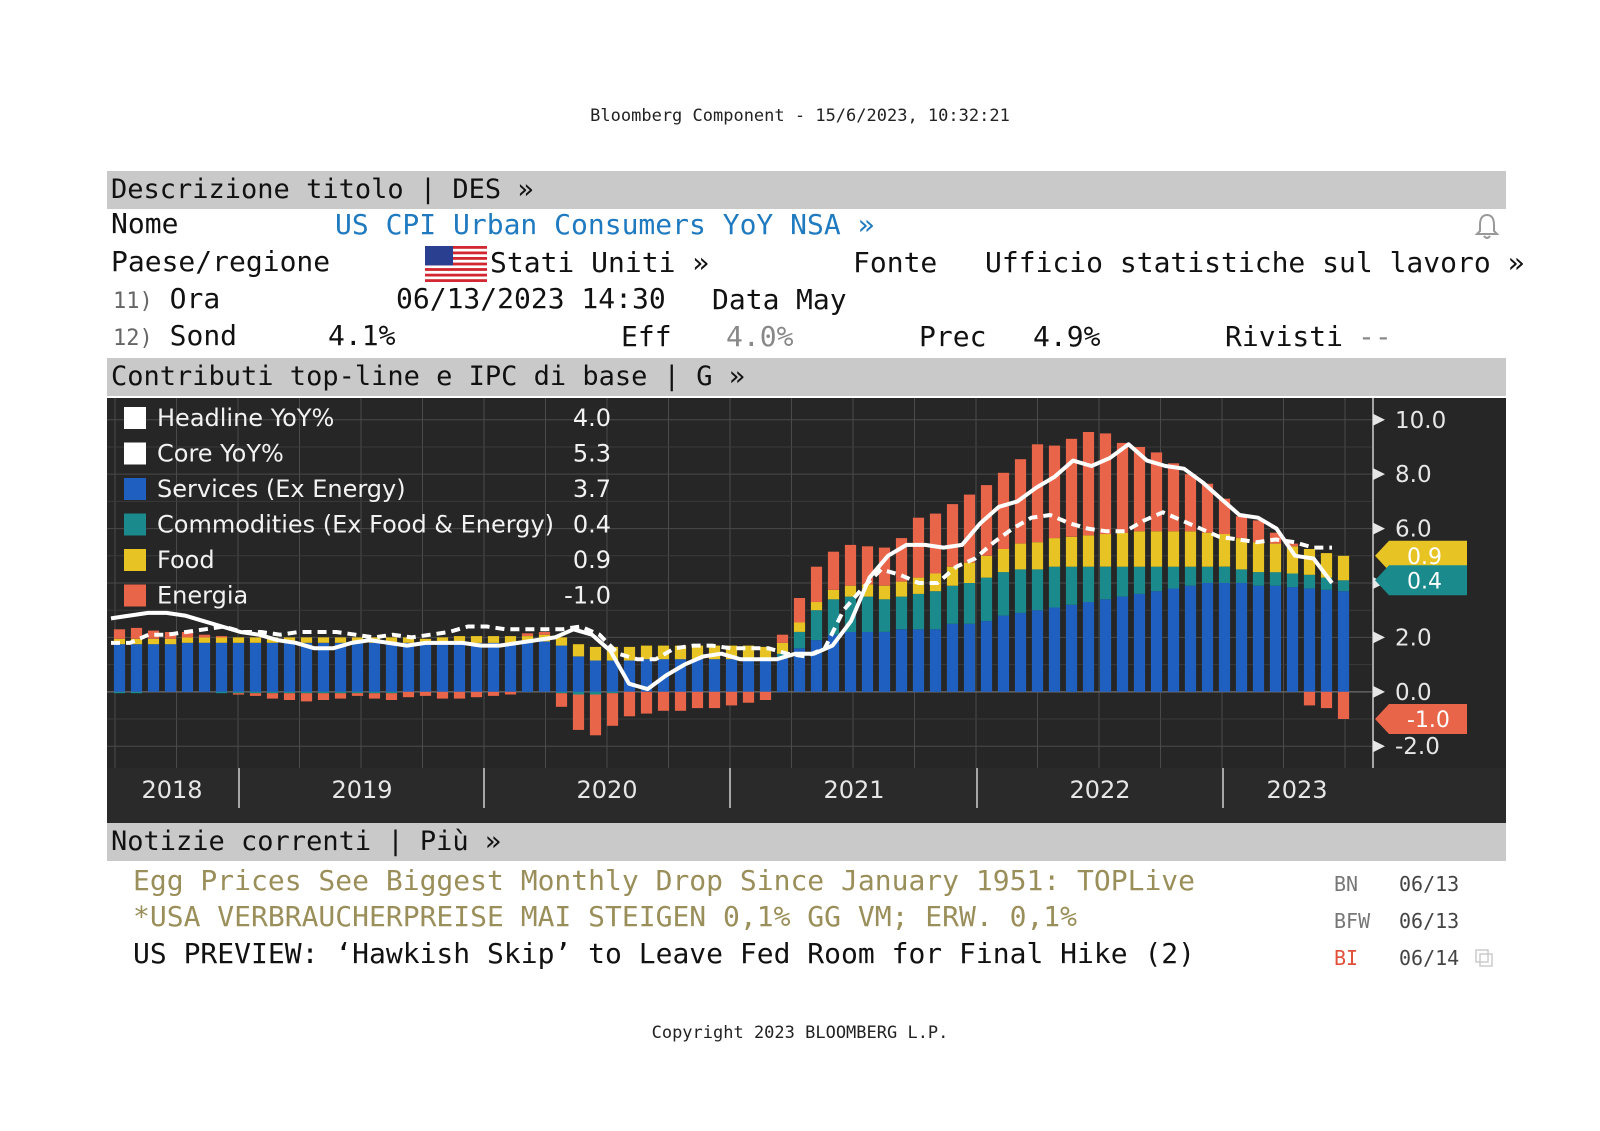 The image size is (1600, 1131). I want to click on survey-row: 12) Sond, so click(175, 335).